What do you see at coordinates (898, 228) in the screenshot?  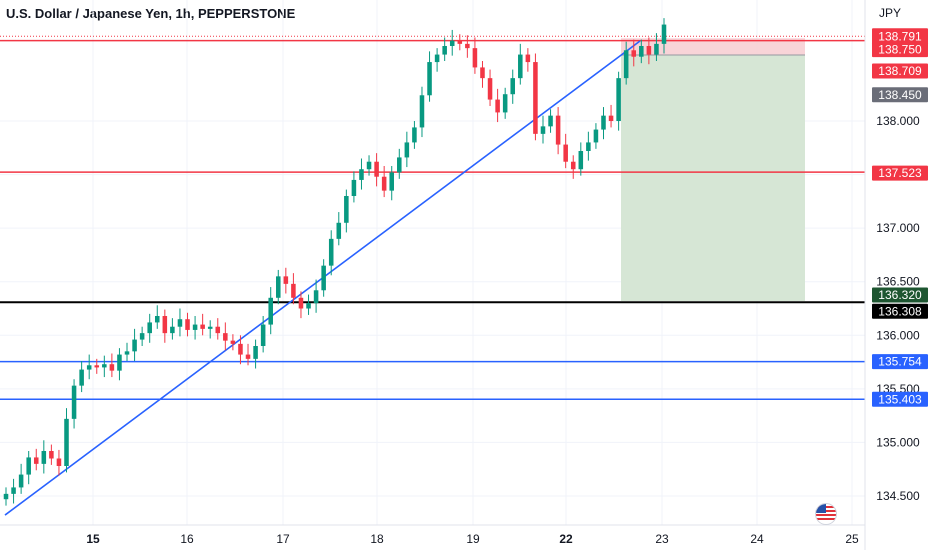 I see `price-tick-label: 137.000` at bounding box center [898, 228].